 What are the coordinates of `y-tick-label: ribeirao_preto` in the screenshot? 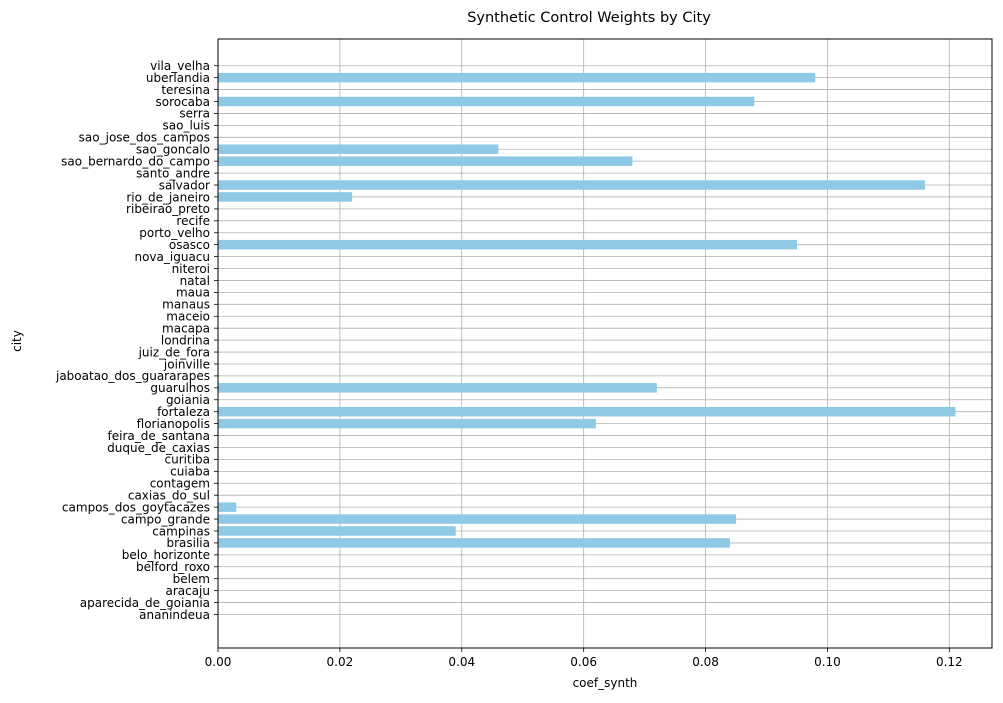 It's located at (168, 209).